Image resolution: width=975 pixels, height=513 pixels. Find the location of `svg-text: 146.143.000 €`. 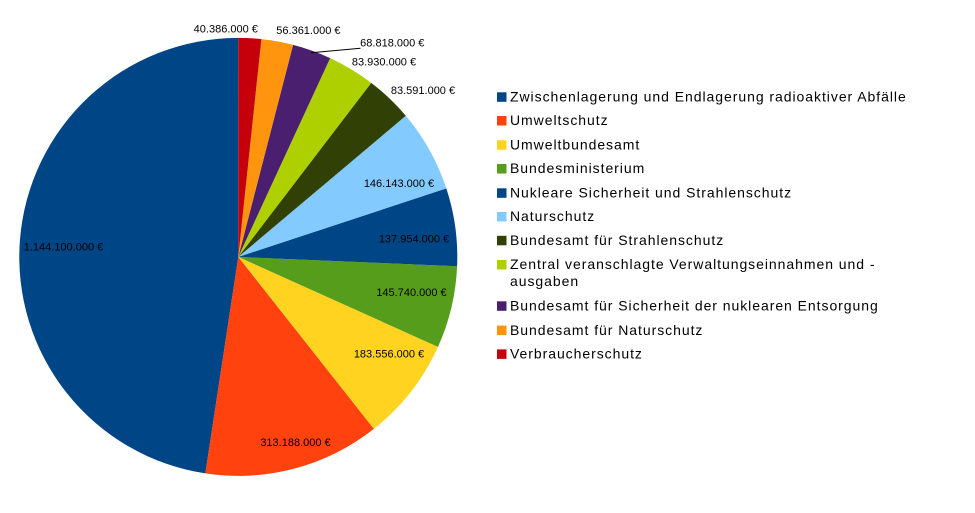

svg-text: 146.143.000 € is located at coordinates (399, 184).